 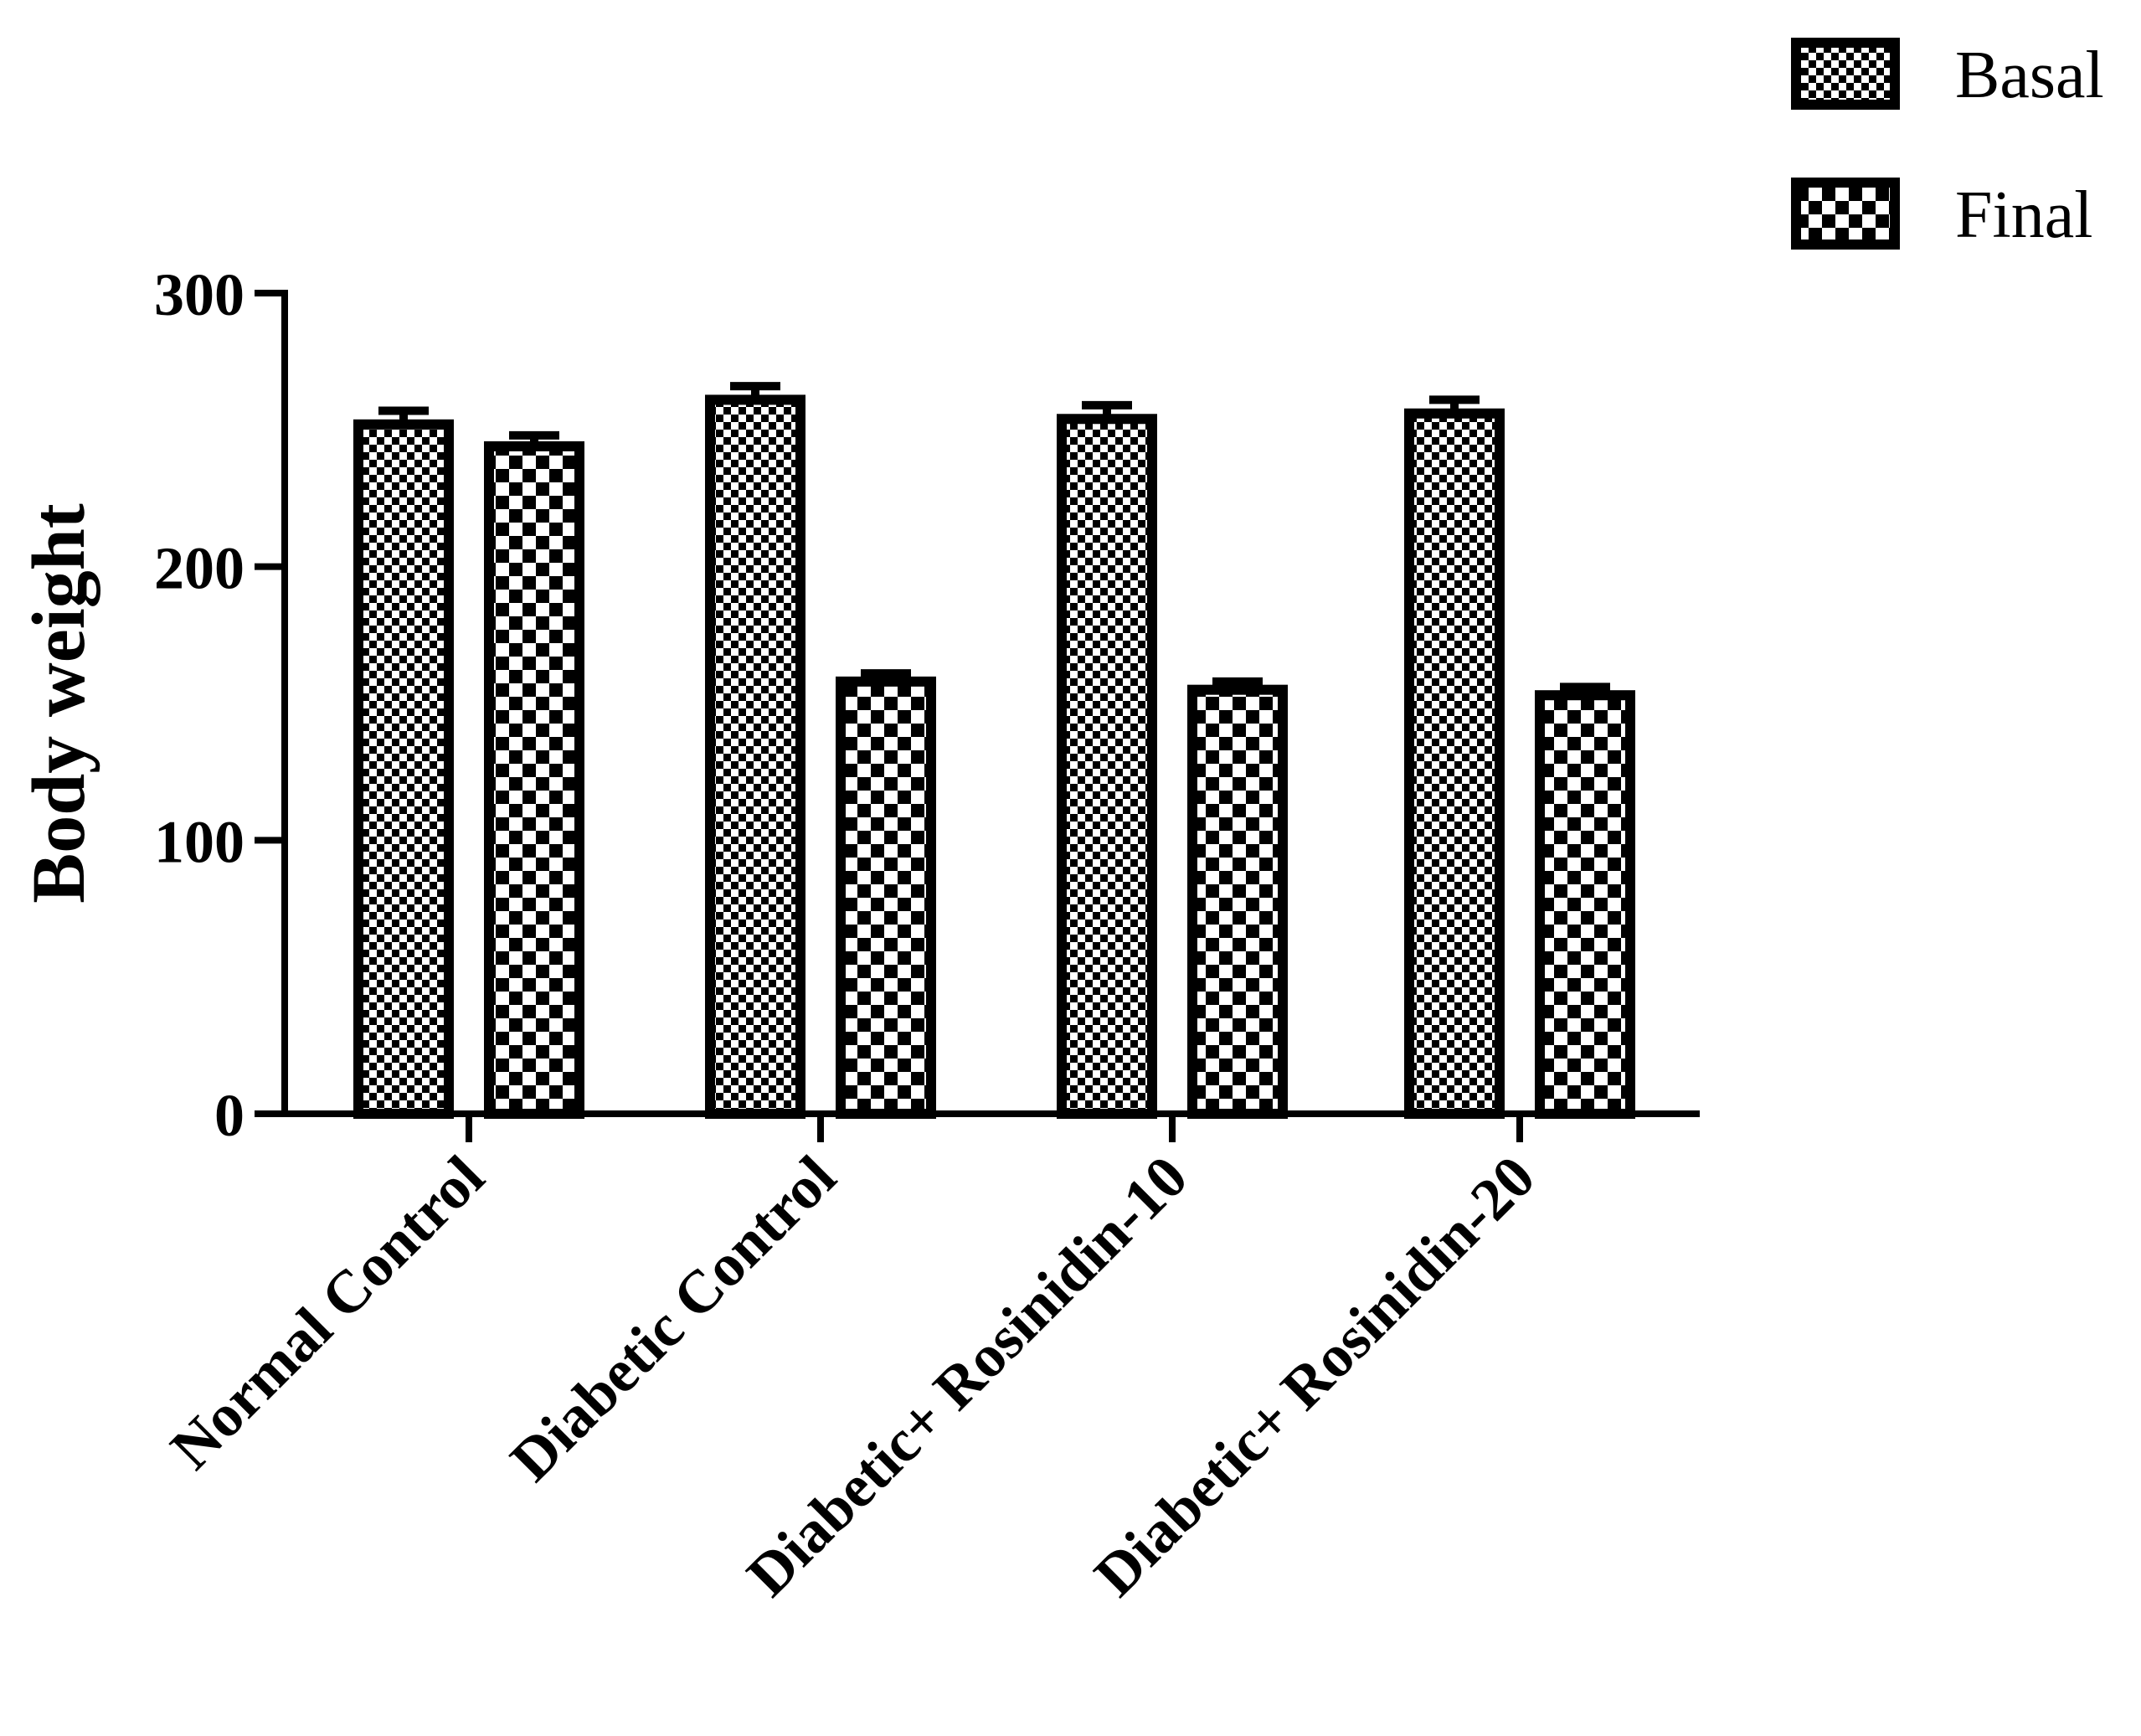 What do you see at coordinates (672, 1318) in the screenshot?
I see `x-tick-label-1: Diabetic Control` at bounding box center [672, 1318].